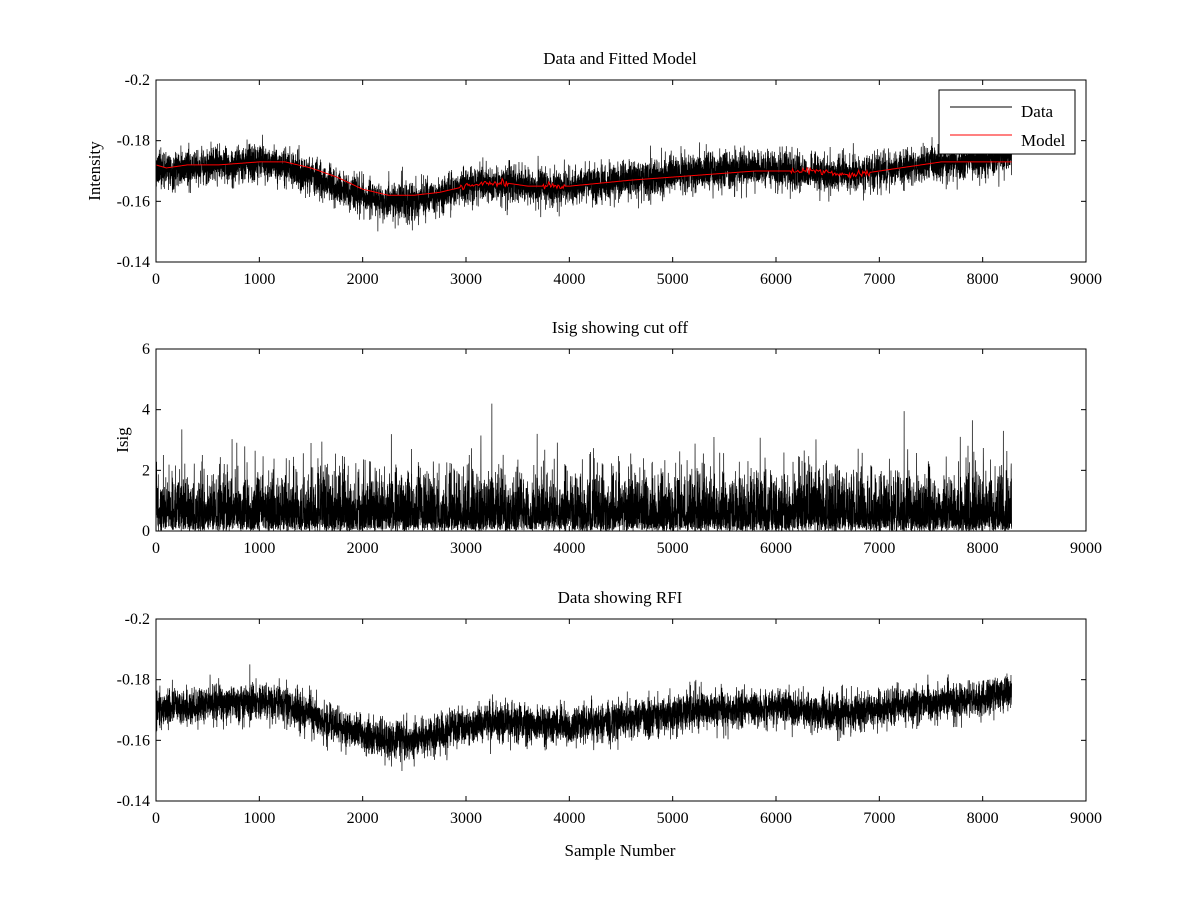 The height and width of the screenshot is (900, 1200). I want to click on legend-label-model: Model, so click(1043, 140).